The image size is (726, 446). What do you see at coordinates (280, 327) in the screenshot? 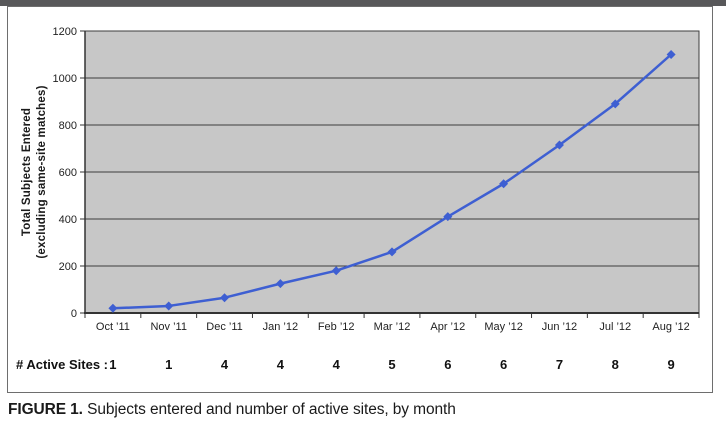
I see `x-axis-tick-label: Jan ’12` at bounding box center [280, 327].